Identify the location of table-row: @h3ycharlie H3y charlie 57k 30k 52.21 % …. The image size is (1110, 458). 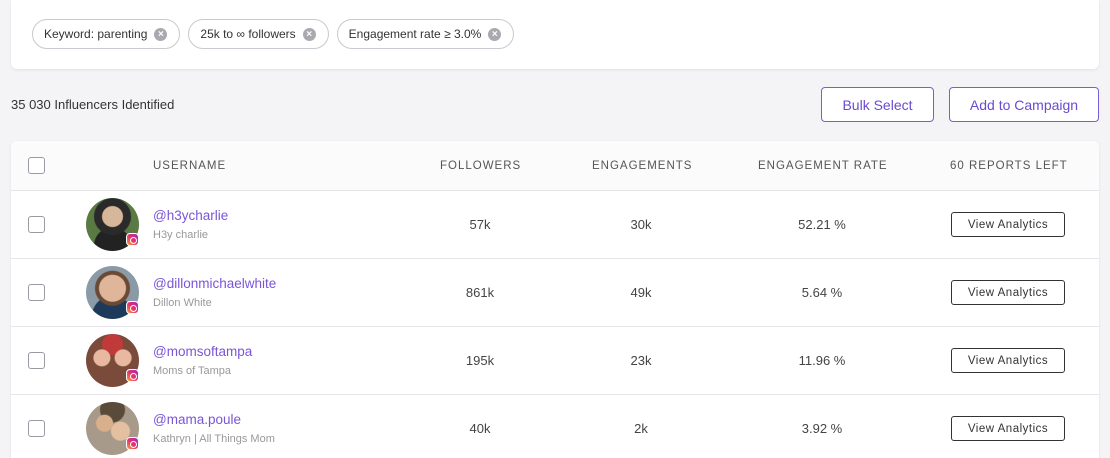
(555, 225).